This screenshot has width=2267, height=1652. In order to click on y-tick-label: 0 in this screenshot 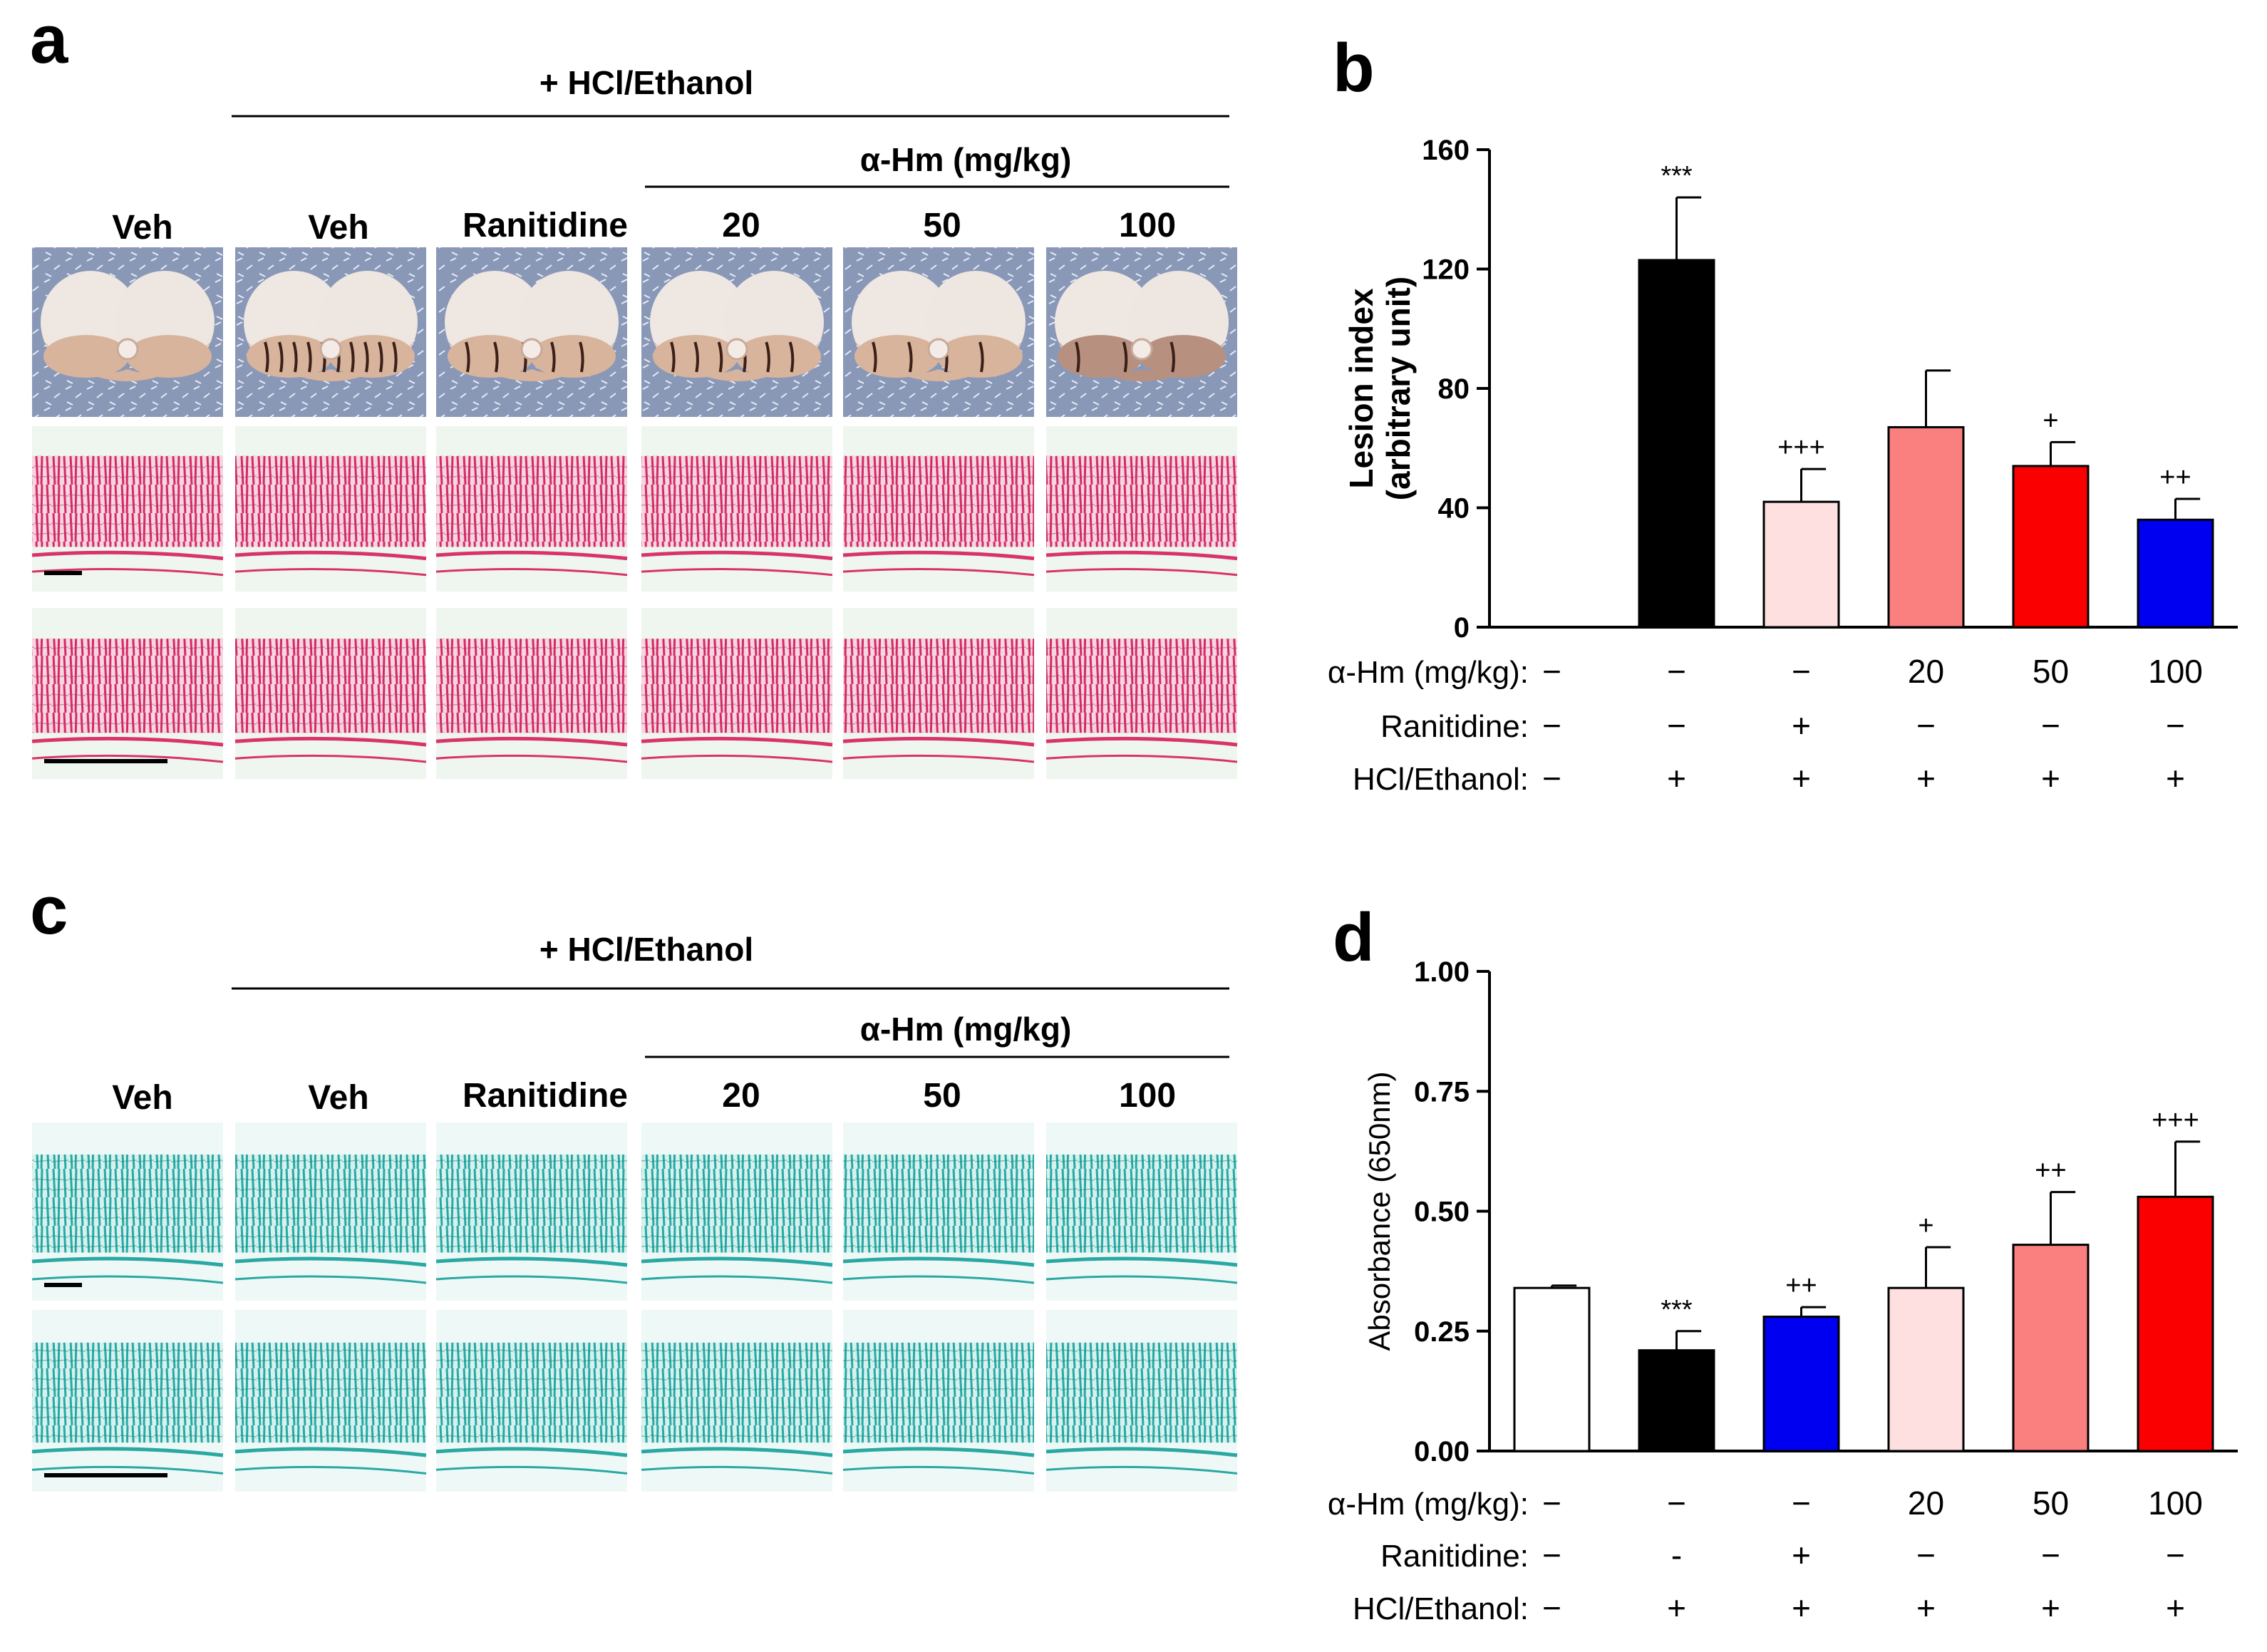, I will do `click(1462, 628)`.